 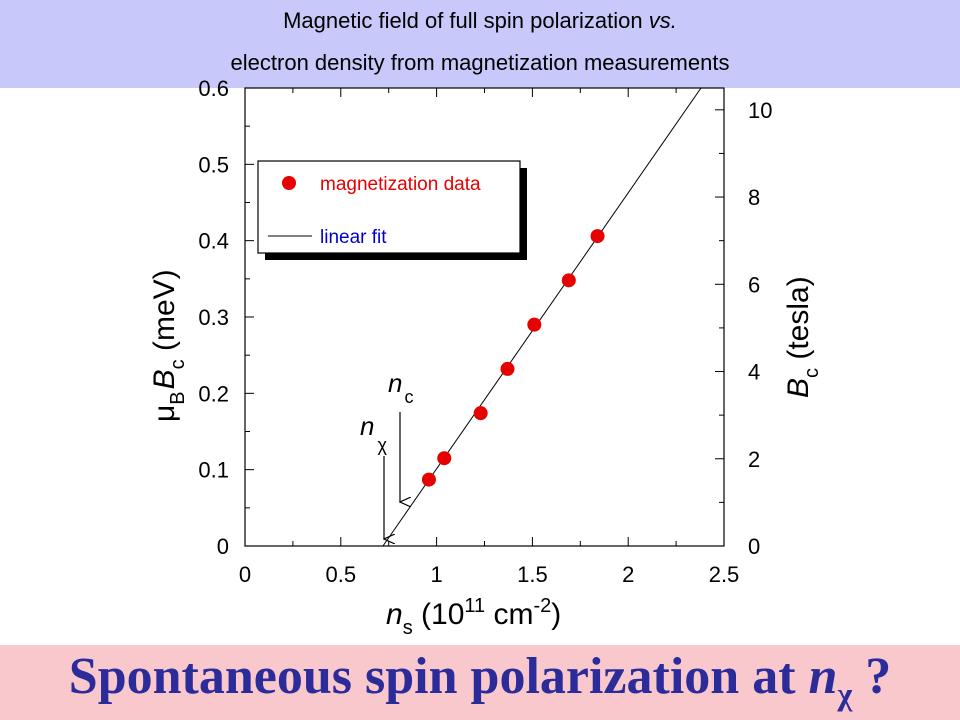 What do you see at coordinates (245, 574) in the screenshot?
I see `x-tick-label: 0` at bounding box center [245, 574].